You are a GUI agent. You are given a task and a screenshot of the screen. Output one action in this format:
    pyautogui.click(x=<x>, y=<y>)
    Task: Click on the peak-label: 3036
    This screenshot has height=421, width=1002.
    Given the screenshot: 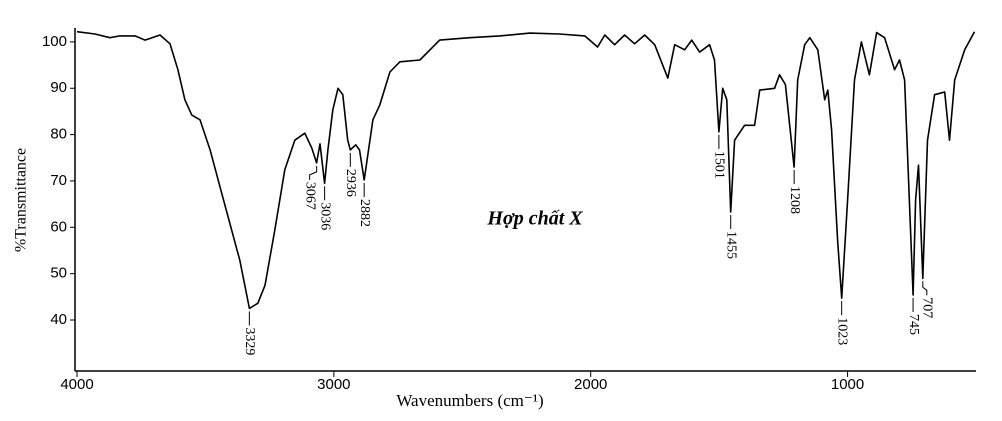 What is the action you would take?
    pyautogui.click(x=324, y=216)
    